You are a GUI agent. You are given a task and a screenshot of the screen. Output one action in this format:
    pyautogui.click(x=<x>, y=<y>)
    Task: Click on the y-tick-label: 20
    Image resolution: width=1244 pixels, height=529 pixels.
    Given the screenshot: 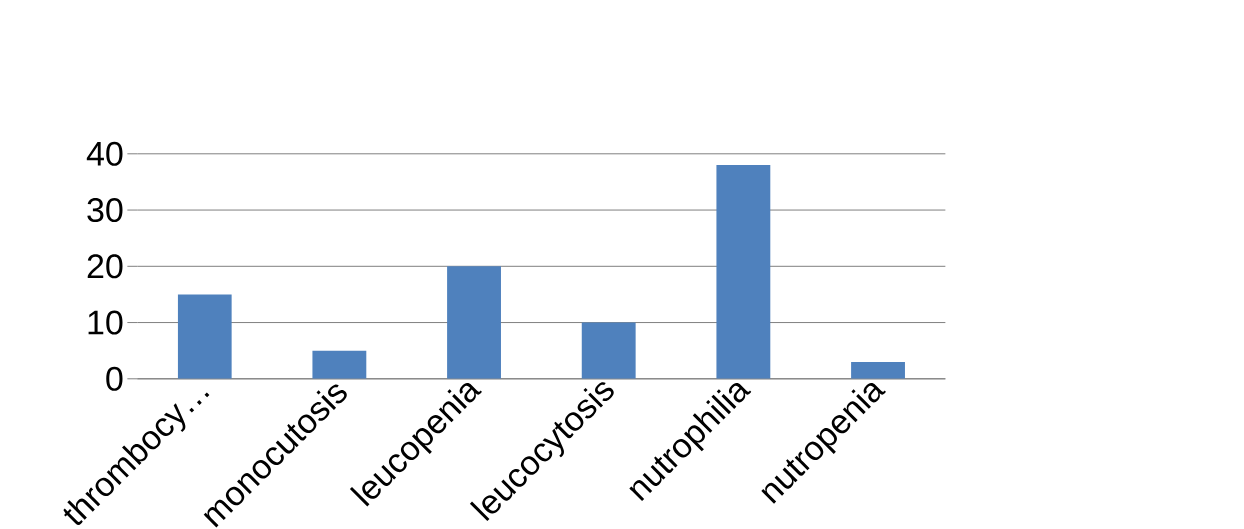 What is the action you would take?
    pyautogui.click(x=105, y=266)
    